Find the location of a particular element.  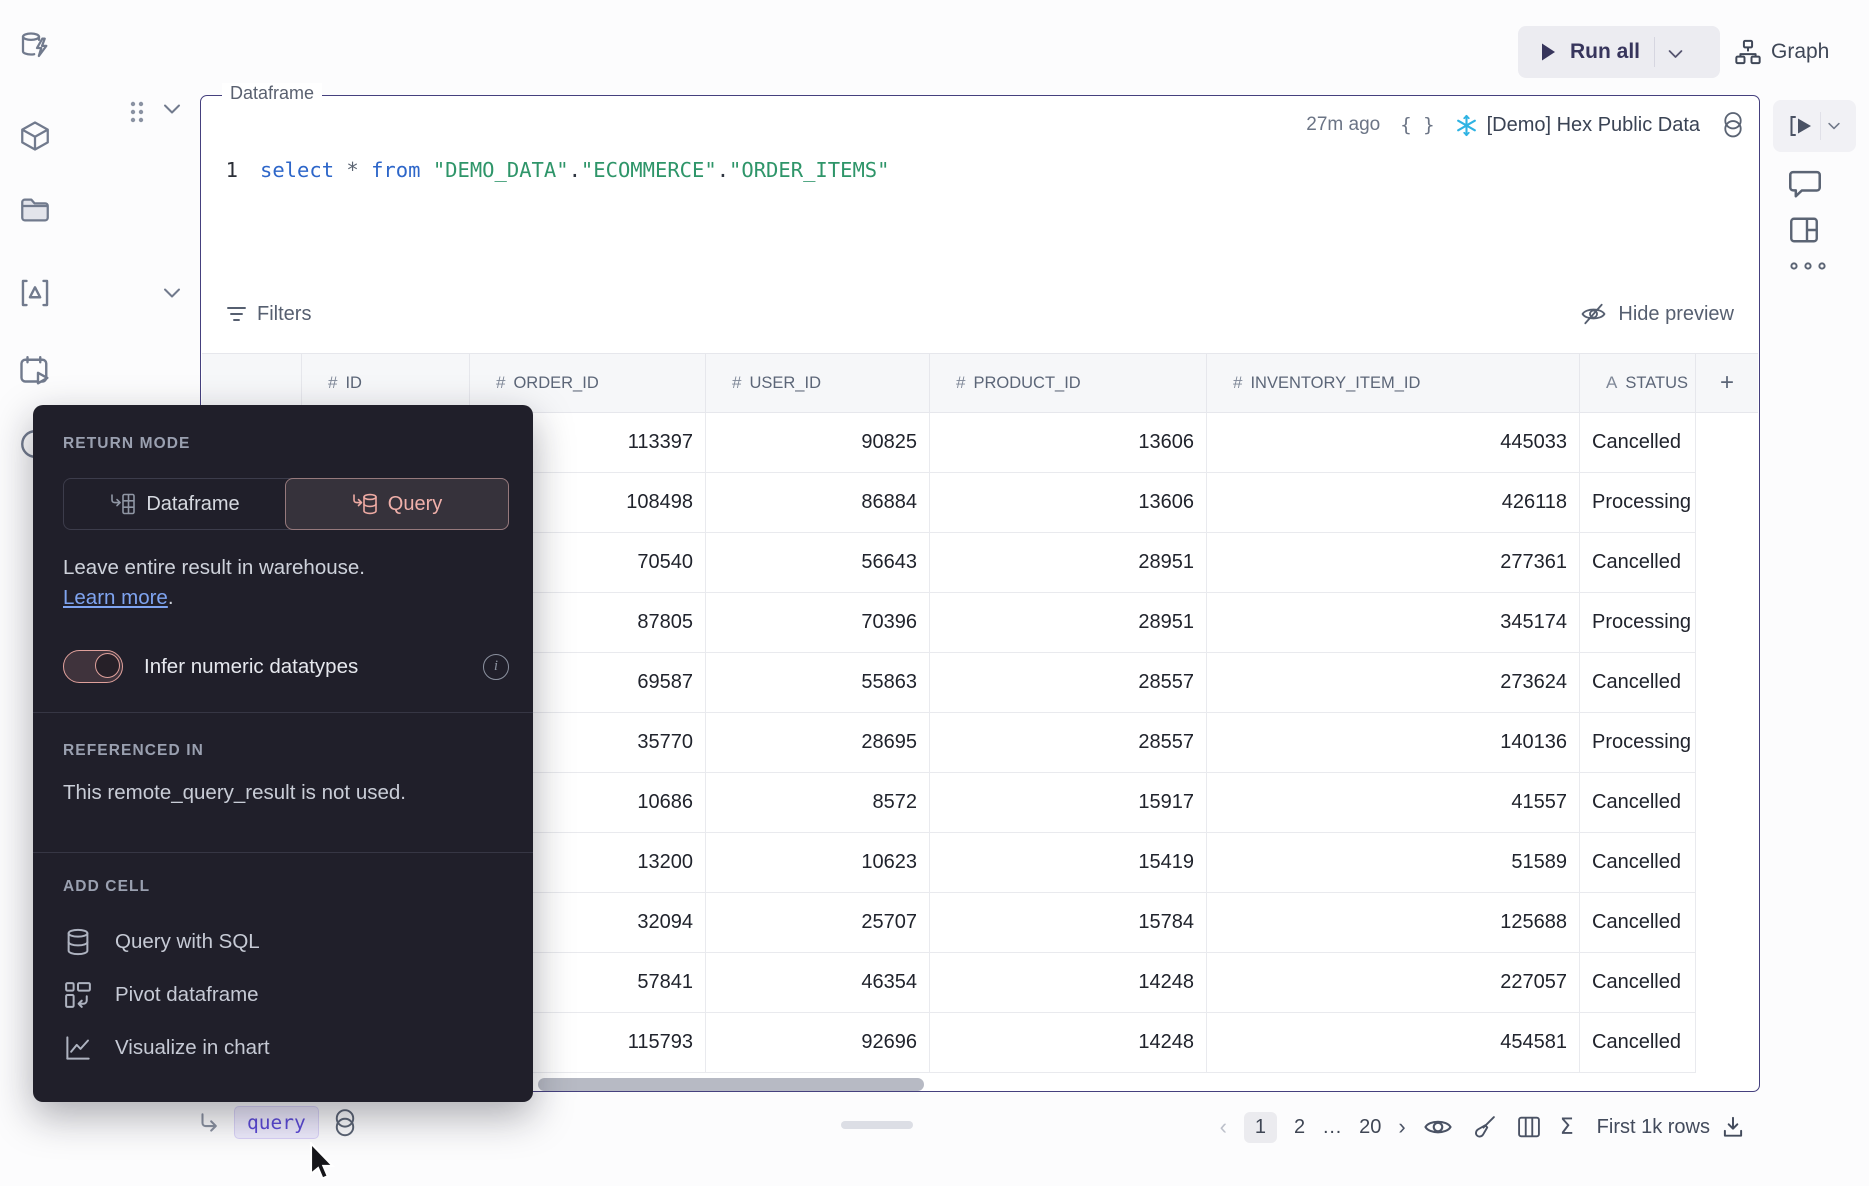

hide-preview-button: Hide preview is located at coordinates (1657, 314).